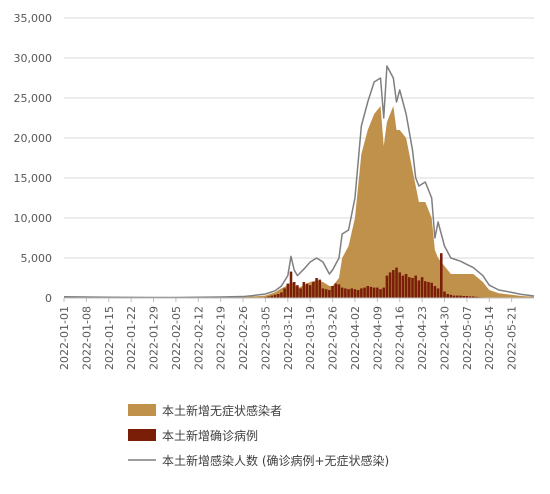  What do you see at coordinates (467, 338) in the screenshot?
I see `x-tick-label: 2022-05-07` at bounding box center [467, 338].